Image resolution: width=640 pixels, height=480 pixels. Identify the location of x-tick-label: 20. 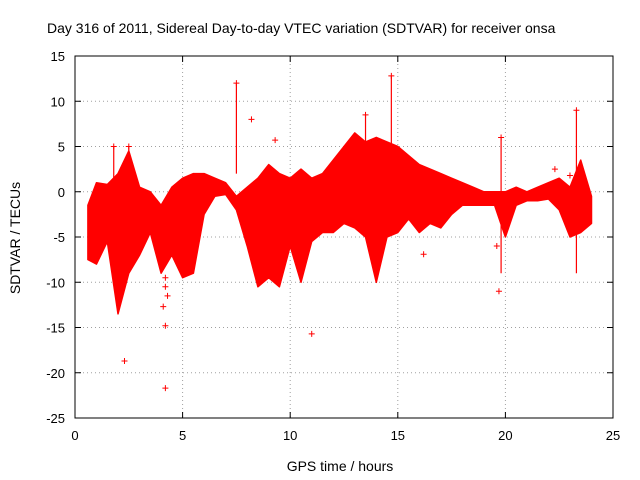
(505, 435).